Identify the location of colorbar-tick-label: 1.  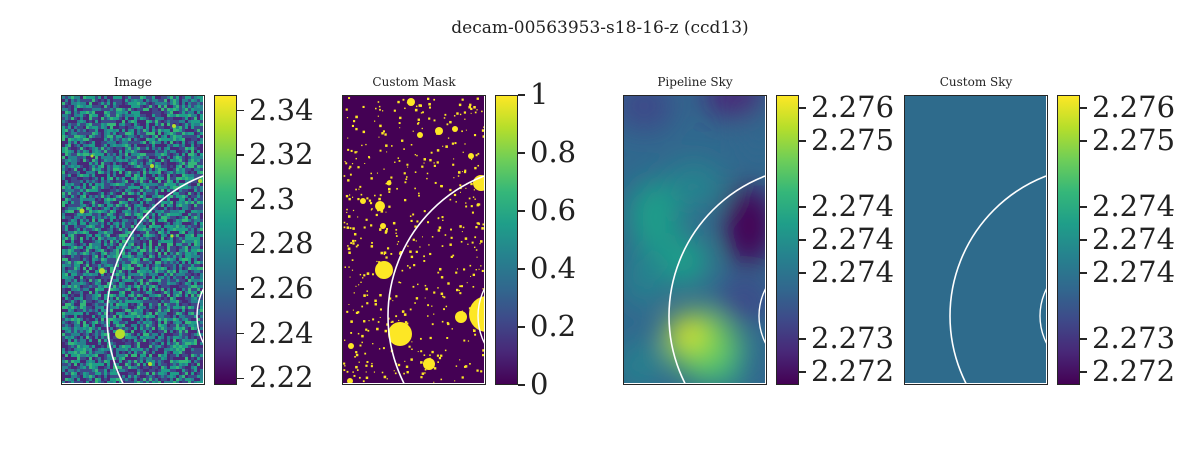
(539, 94).